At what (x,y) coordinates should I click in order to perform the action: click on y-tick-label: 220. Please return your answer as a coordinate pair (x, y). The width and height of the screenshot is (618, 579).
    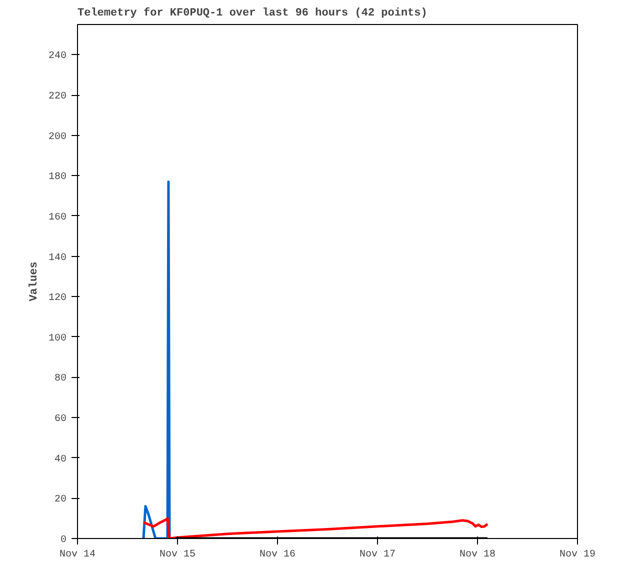
    Looking at the image, I should click on (57, 97).